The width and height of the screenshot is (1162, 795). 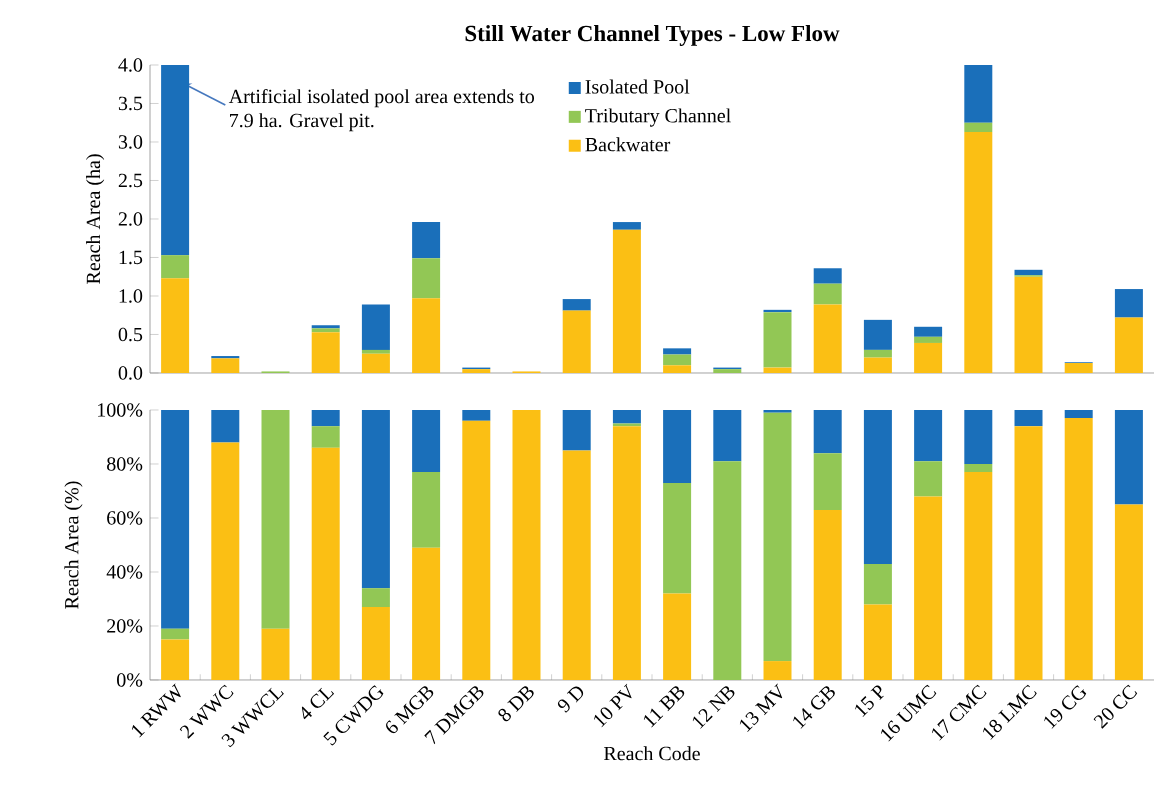 What do you see at coordinates (613, 705) in the screenshot?
I see `x-tick-label: 10 PV` at bounding box center [613, 705].